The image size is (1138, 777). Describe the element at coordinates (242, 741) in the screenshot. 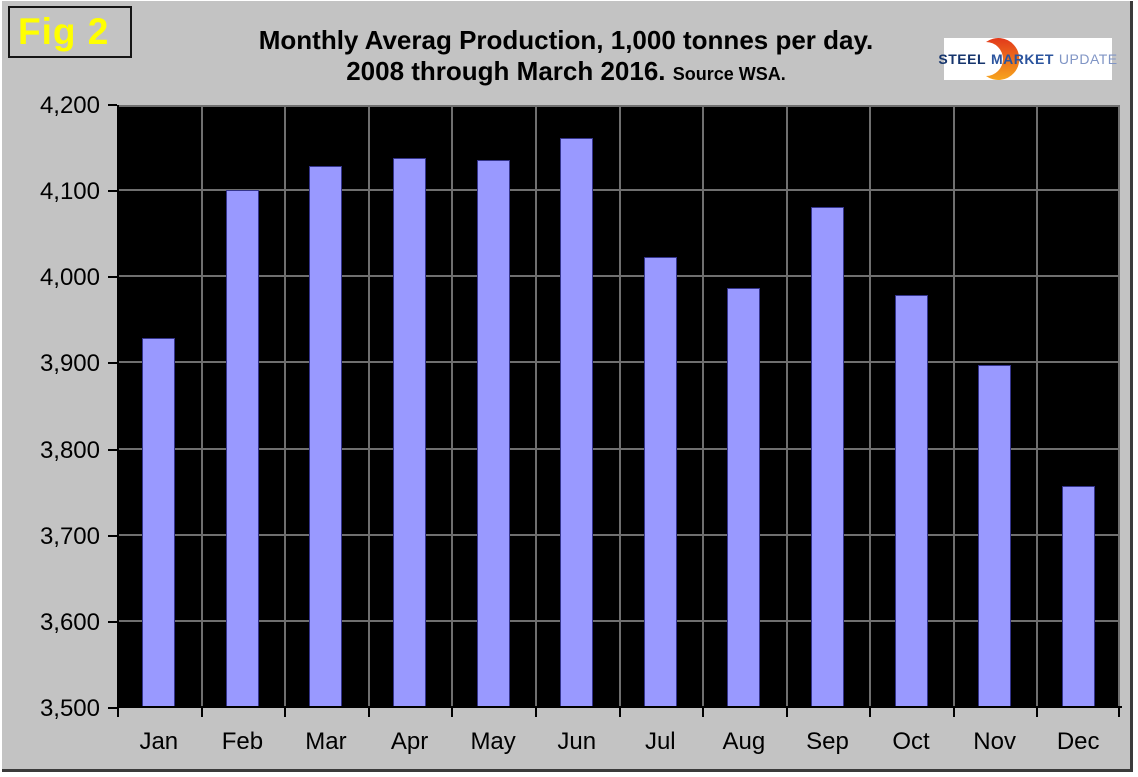

I see `x-axis-tick-label: Feb` at that location.